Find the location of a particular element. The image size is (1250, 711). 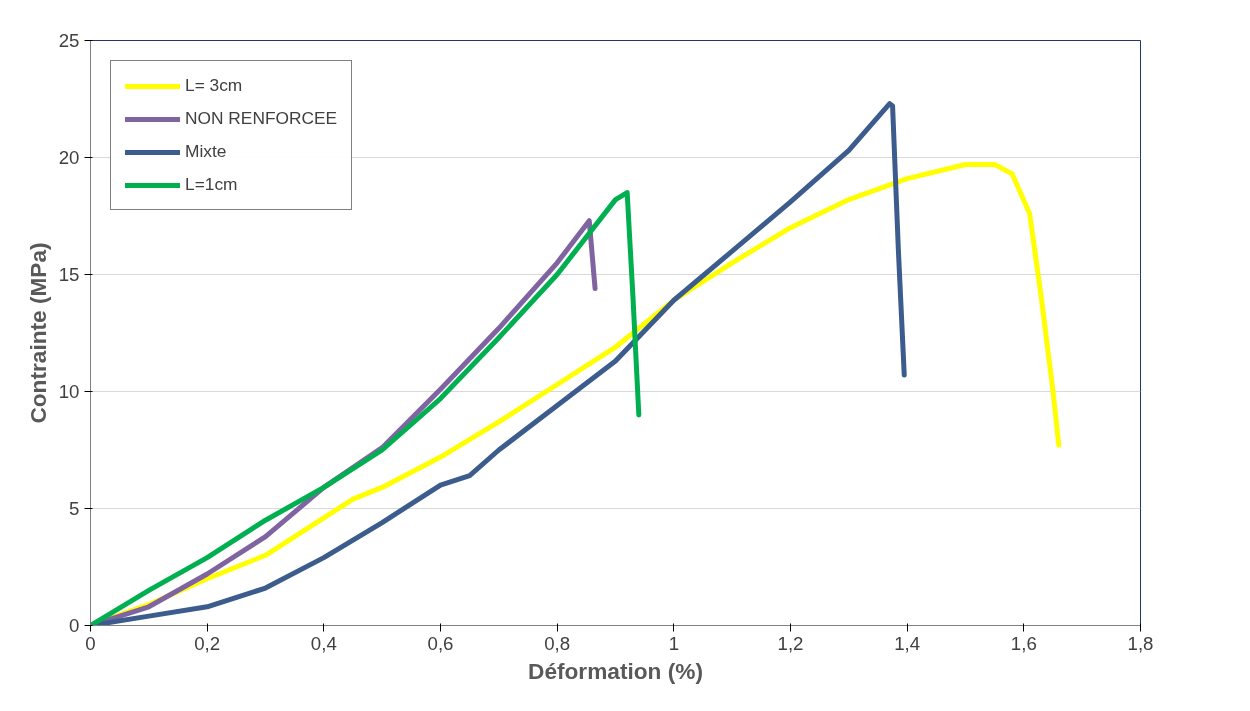

y-tick-label: 20 is located at coordinates (69, 157).